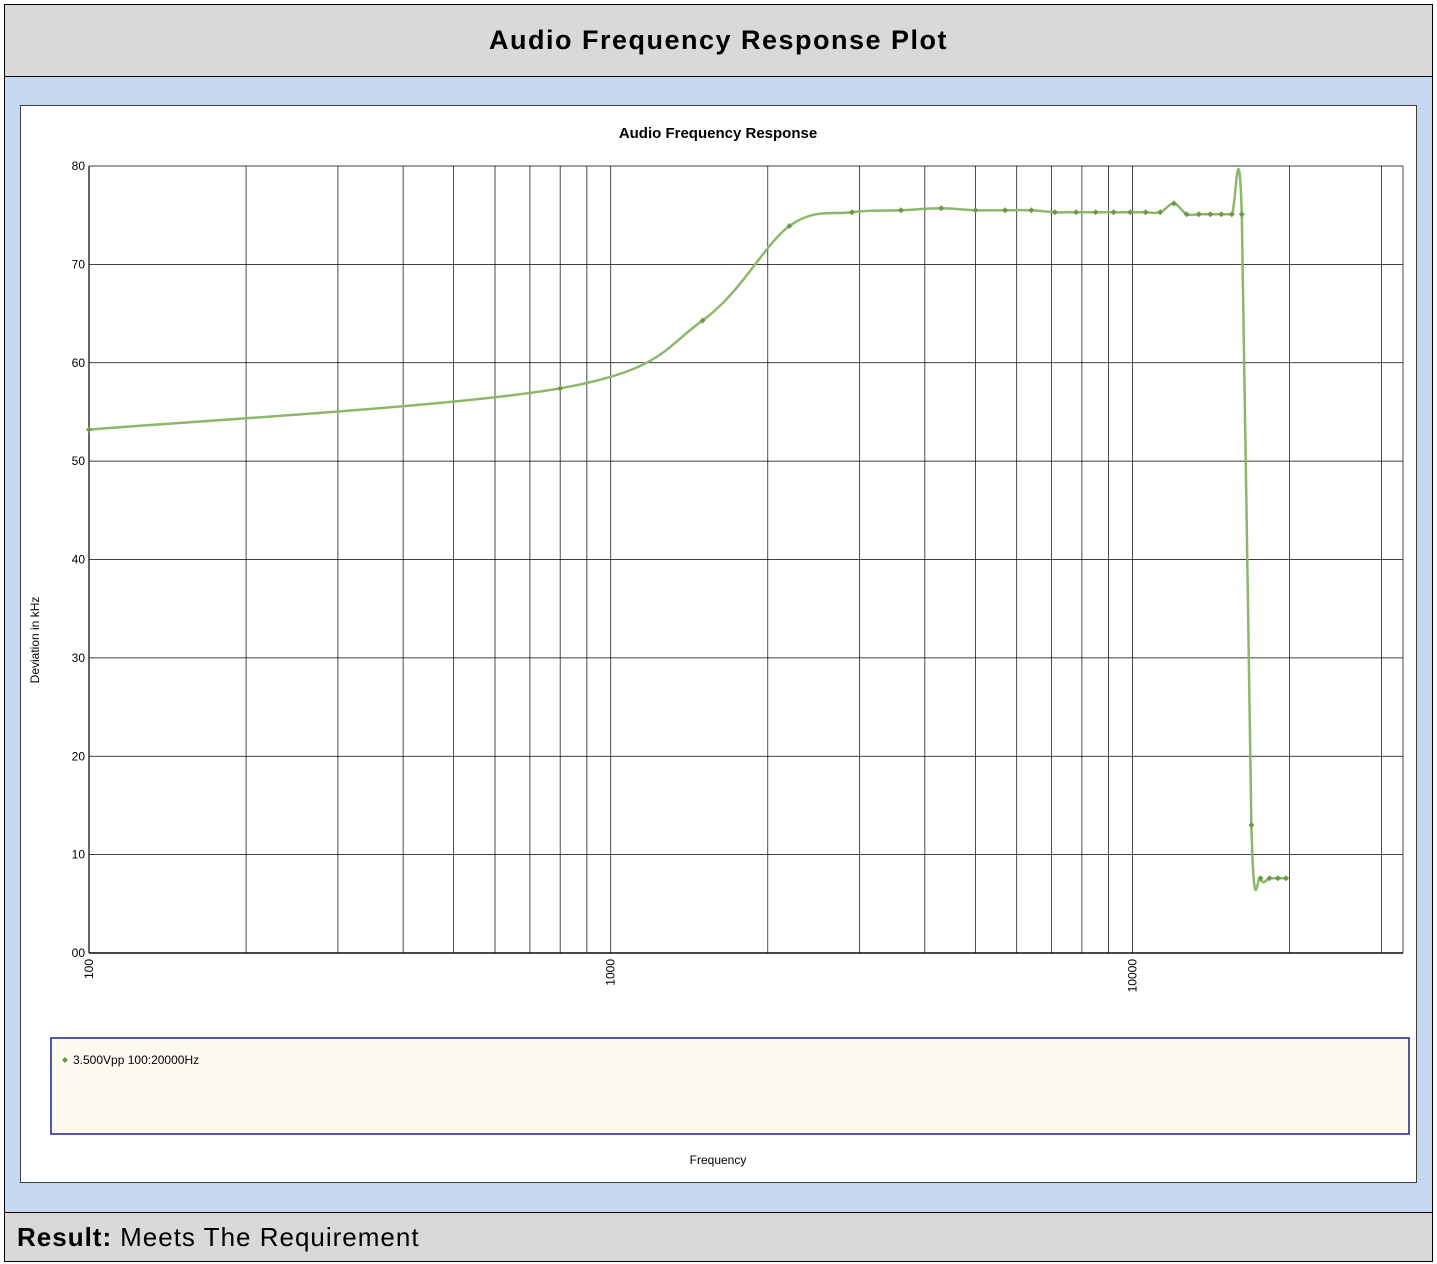 Image resolution: width=1437 pixels, height=1264 pixels. Describe the element at coordinates (718, 1160) in the screenshot. I see `x-axis-label: Frequency` at that location.